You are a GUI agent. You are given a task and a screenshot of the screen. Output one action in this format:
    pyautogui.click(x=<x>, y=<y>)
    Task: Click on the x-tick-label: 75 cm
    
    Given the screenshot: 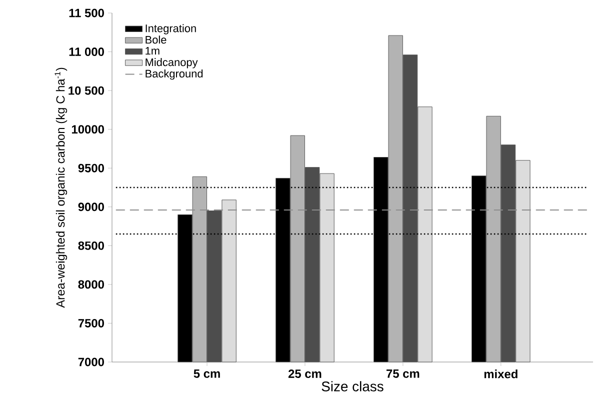 What is the action you would take?
    pyautogui.click(x=403, y=374)
    